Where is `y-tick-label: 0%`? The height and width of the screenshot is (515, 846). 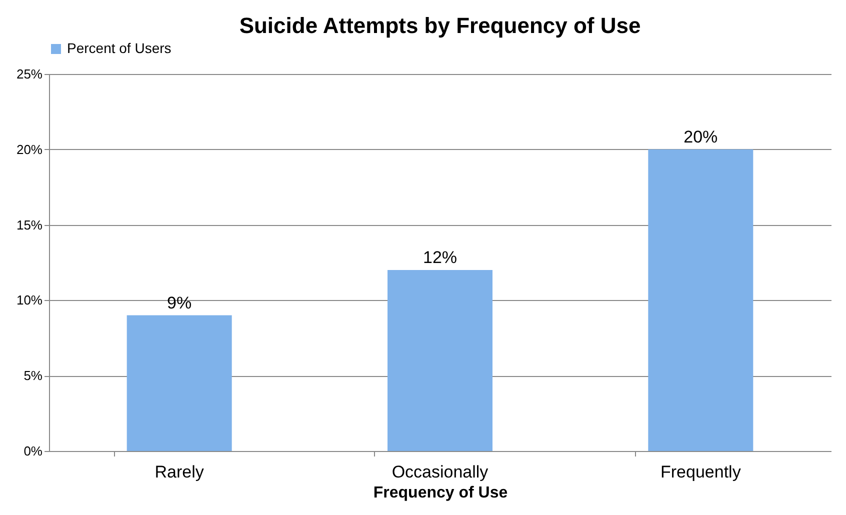 y-tick-label: 0% is located at coordinates (33, 451).